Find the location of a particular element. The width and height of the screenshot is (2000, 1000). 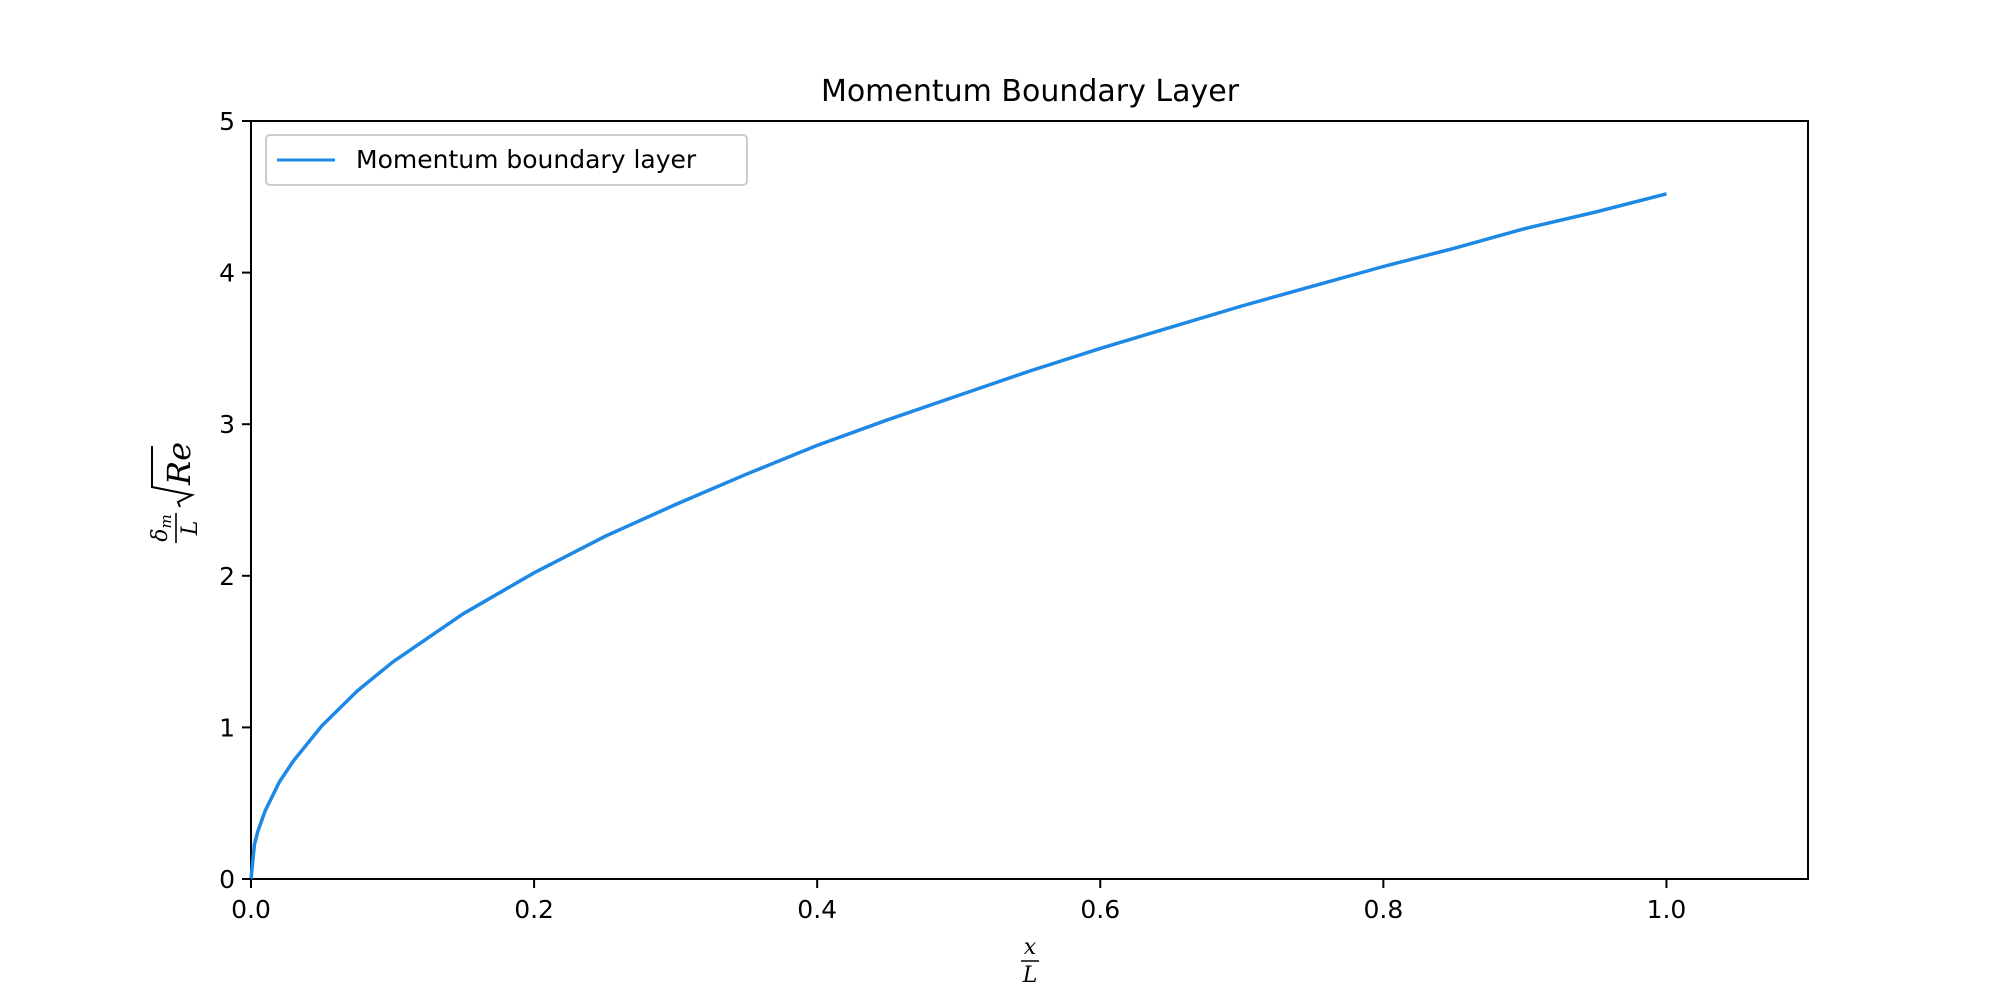

x-tick-label: 0.8 is located at coordinates (1383, 909).